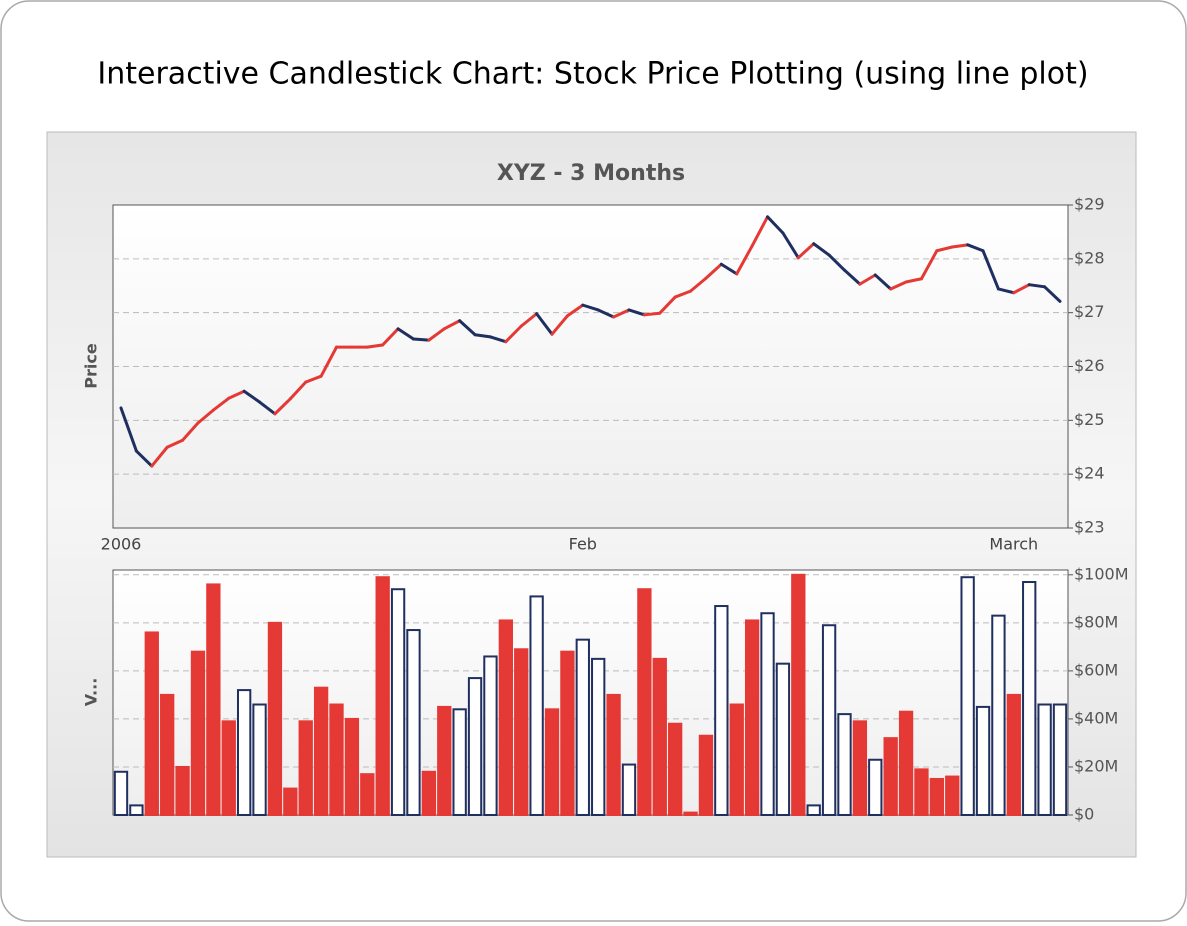  Describe the element at coordinates (121, 544) in the screenshot. I see `x-tick-label: 2006` at that location.